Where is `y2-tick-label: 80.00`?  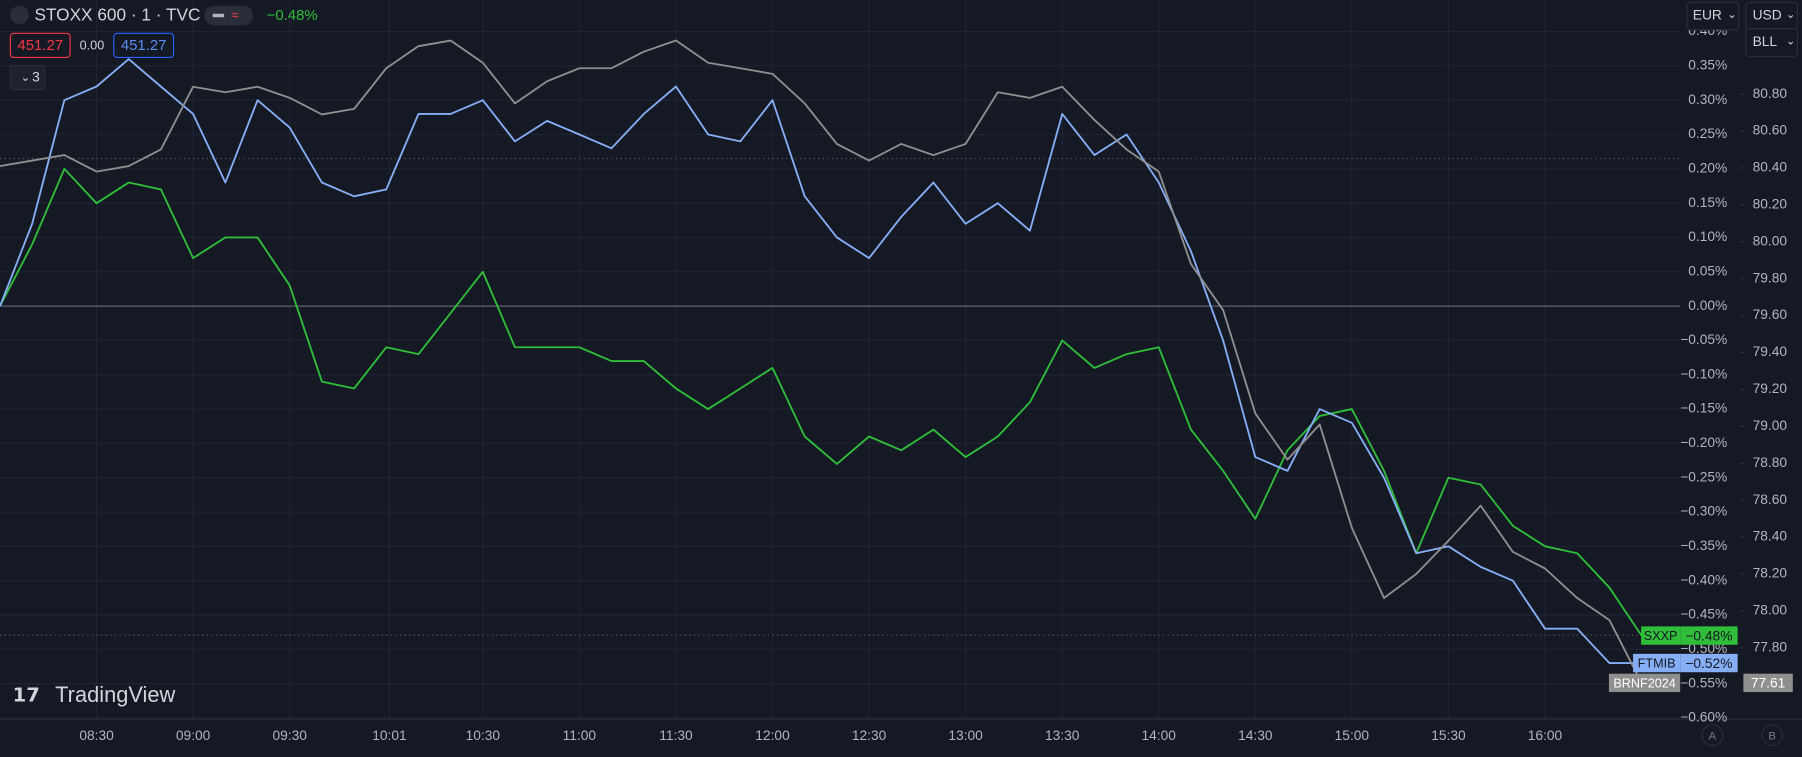 y2-tick-label: 80.00 is located at coordinates (1770, 240).